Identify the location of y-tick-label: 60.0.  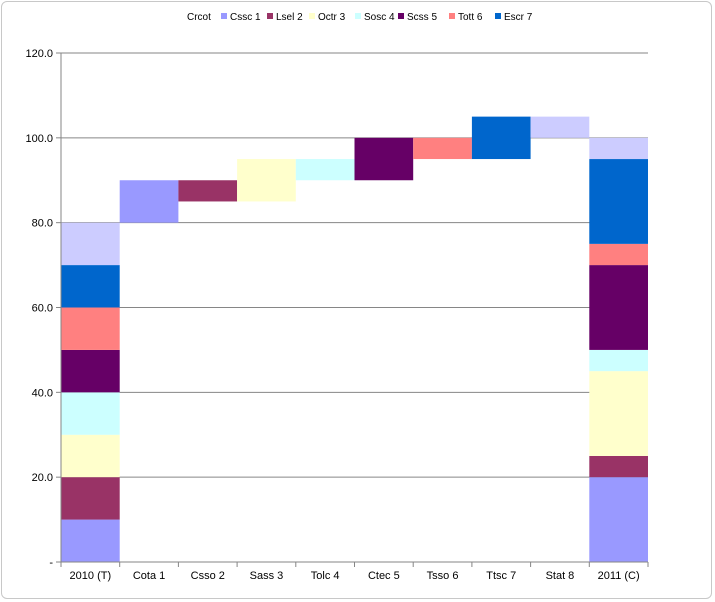
(42, 309).